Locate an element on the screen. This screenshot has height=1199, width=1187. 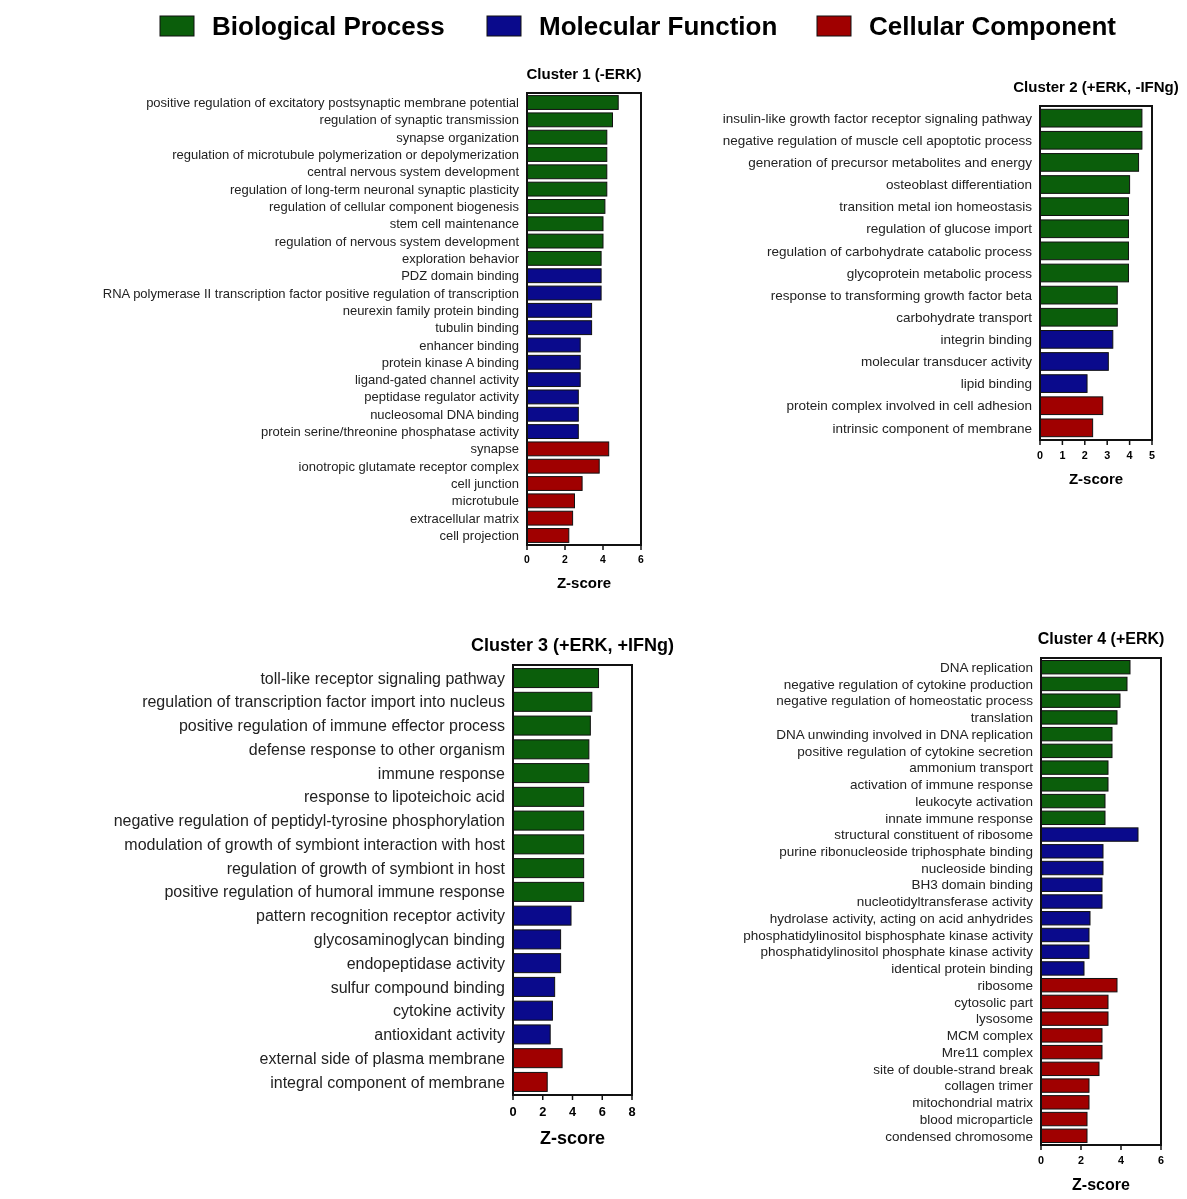
y-tick-label: positive regulation of humoral immune response is located at coordinates (335, 892).